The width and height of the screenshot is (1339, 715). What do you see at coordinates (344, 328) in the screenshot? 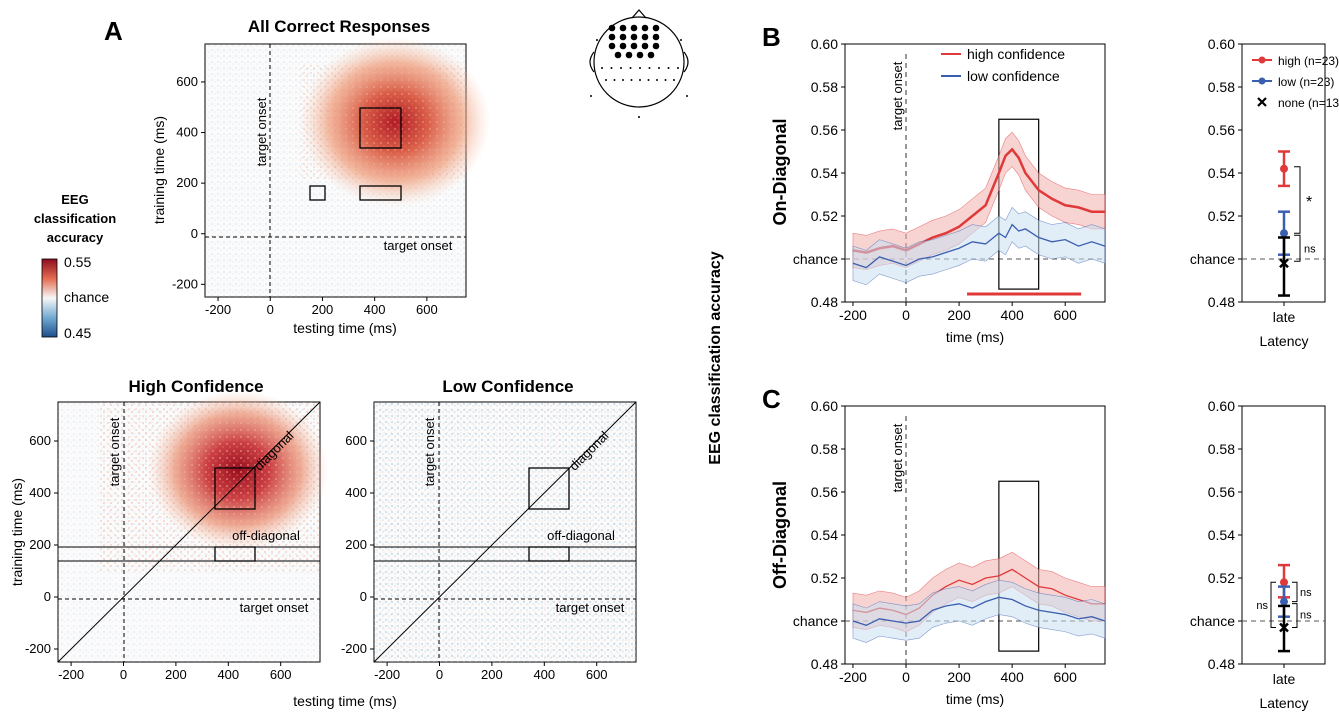
I see `heatmap-all-xlabel: testing time (ms)` at bounding box center [344, 328].